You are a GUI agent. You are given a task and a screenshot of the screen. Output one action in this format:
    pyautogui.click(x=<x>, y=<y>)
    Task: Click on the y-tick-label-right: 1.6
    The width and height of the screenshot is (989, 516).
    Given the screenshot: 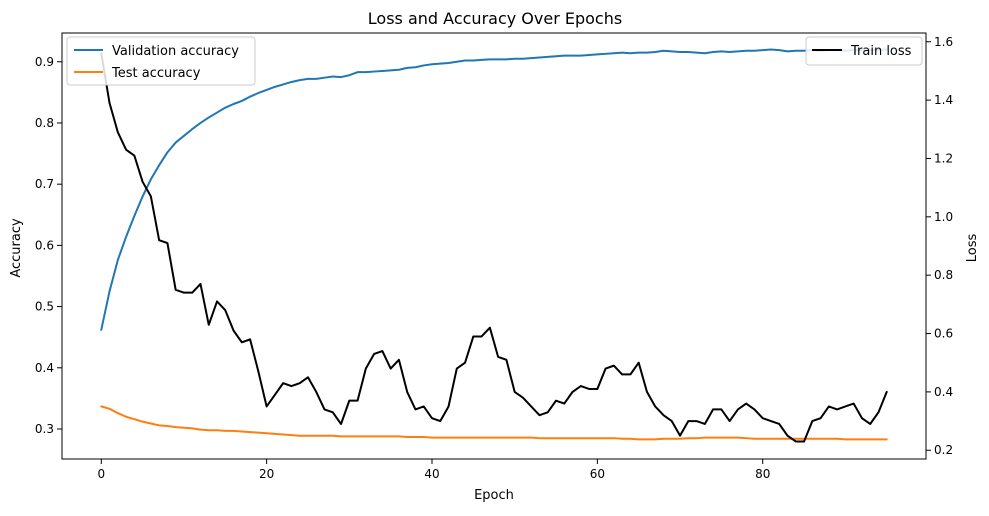 What is the action you would take?
    pyautogui.click(x=943, y=42)
    